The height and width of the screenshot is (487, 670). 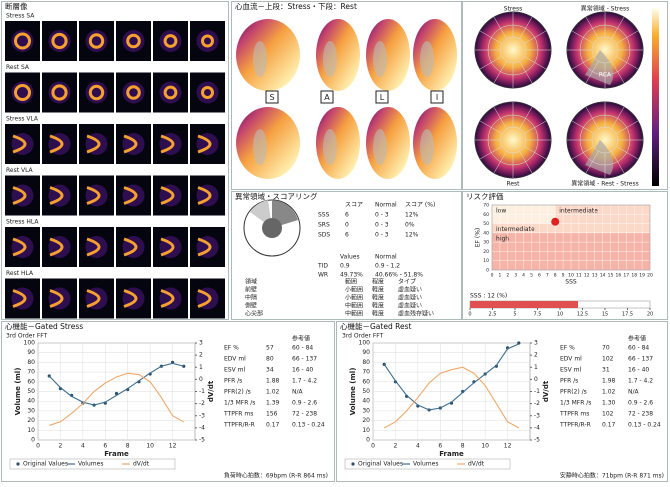 What do you see at coordinates (416, 314) in the screenshot?
I see `table-cell: 虚血残存疑い` at bounding box center [416, 314].